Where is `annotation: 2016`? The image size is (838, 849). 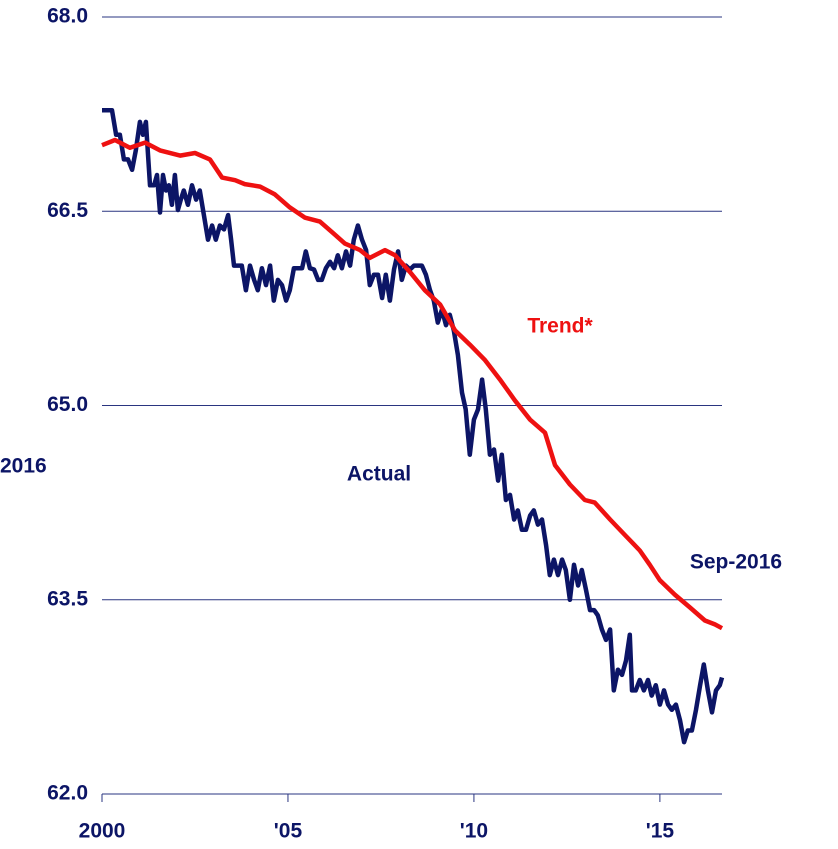 annotation: 2016 is located at coordinates (23, 466).